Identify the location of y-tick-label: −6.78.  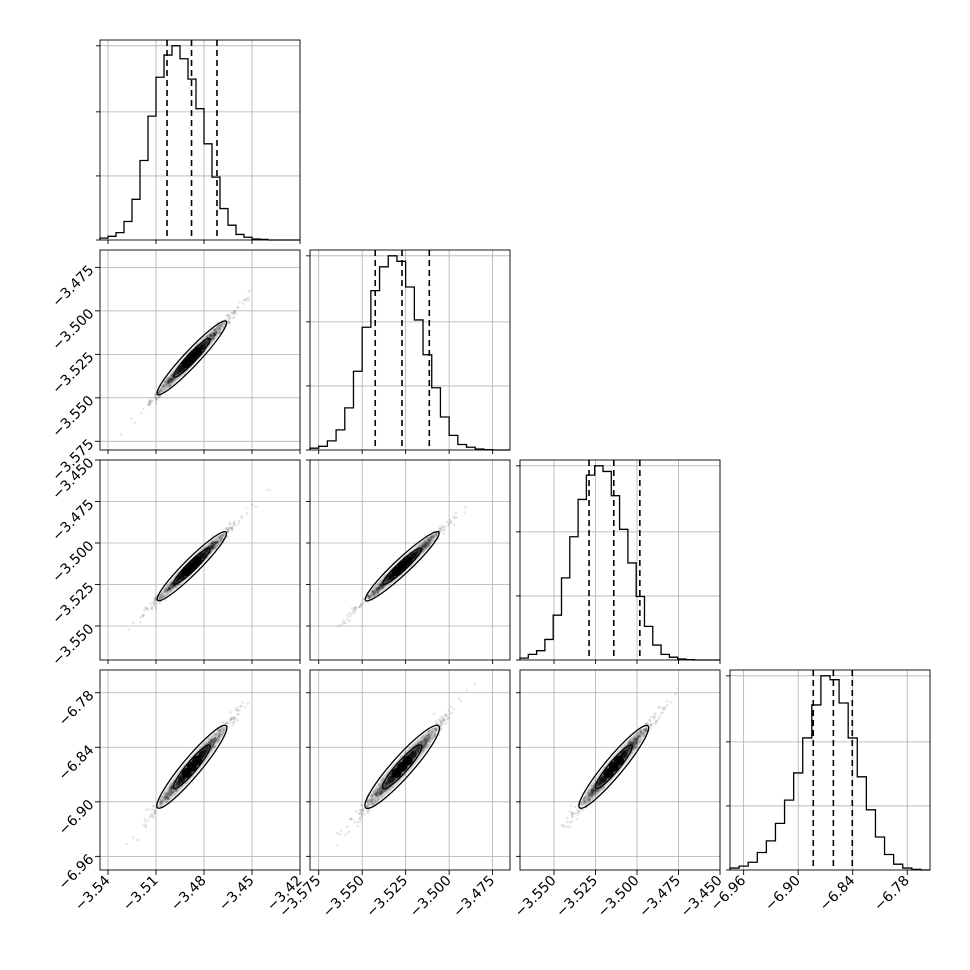
(77, 709).